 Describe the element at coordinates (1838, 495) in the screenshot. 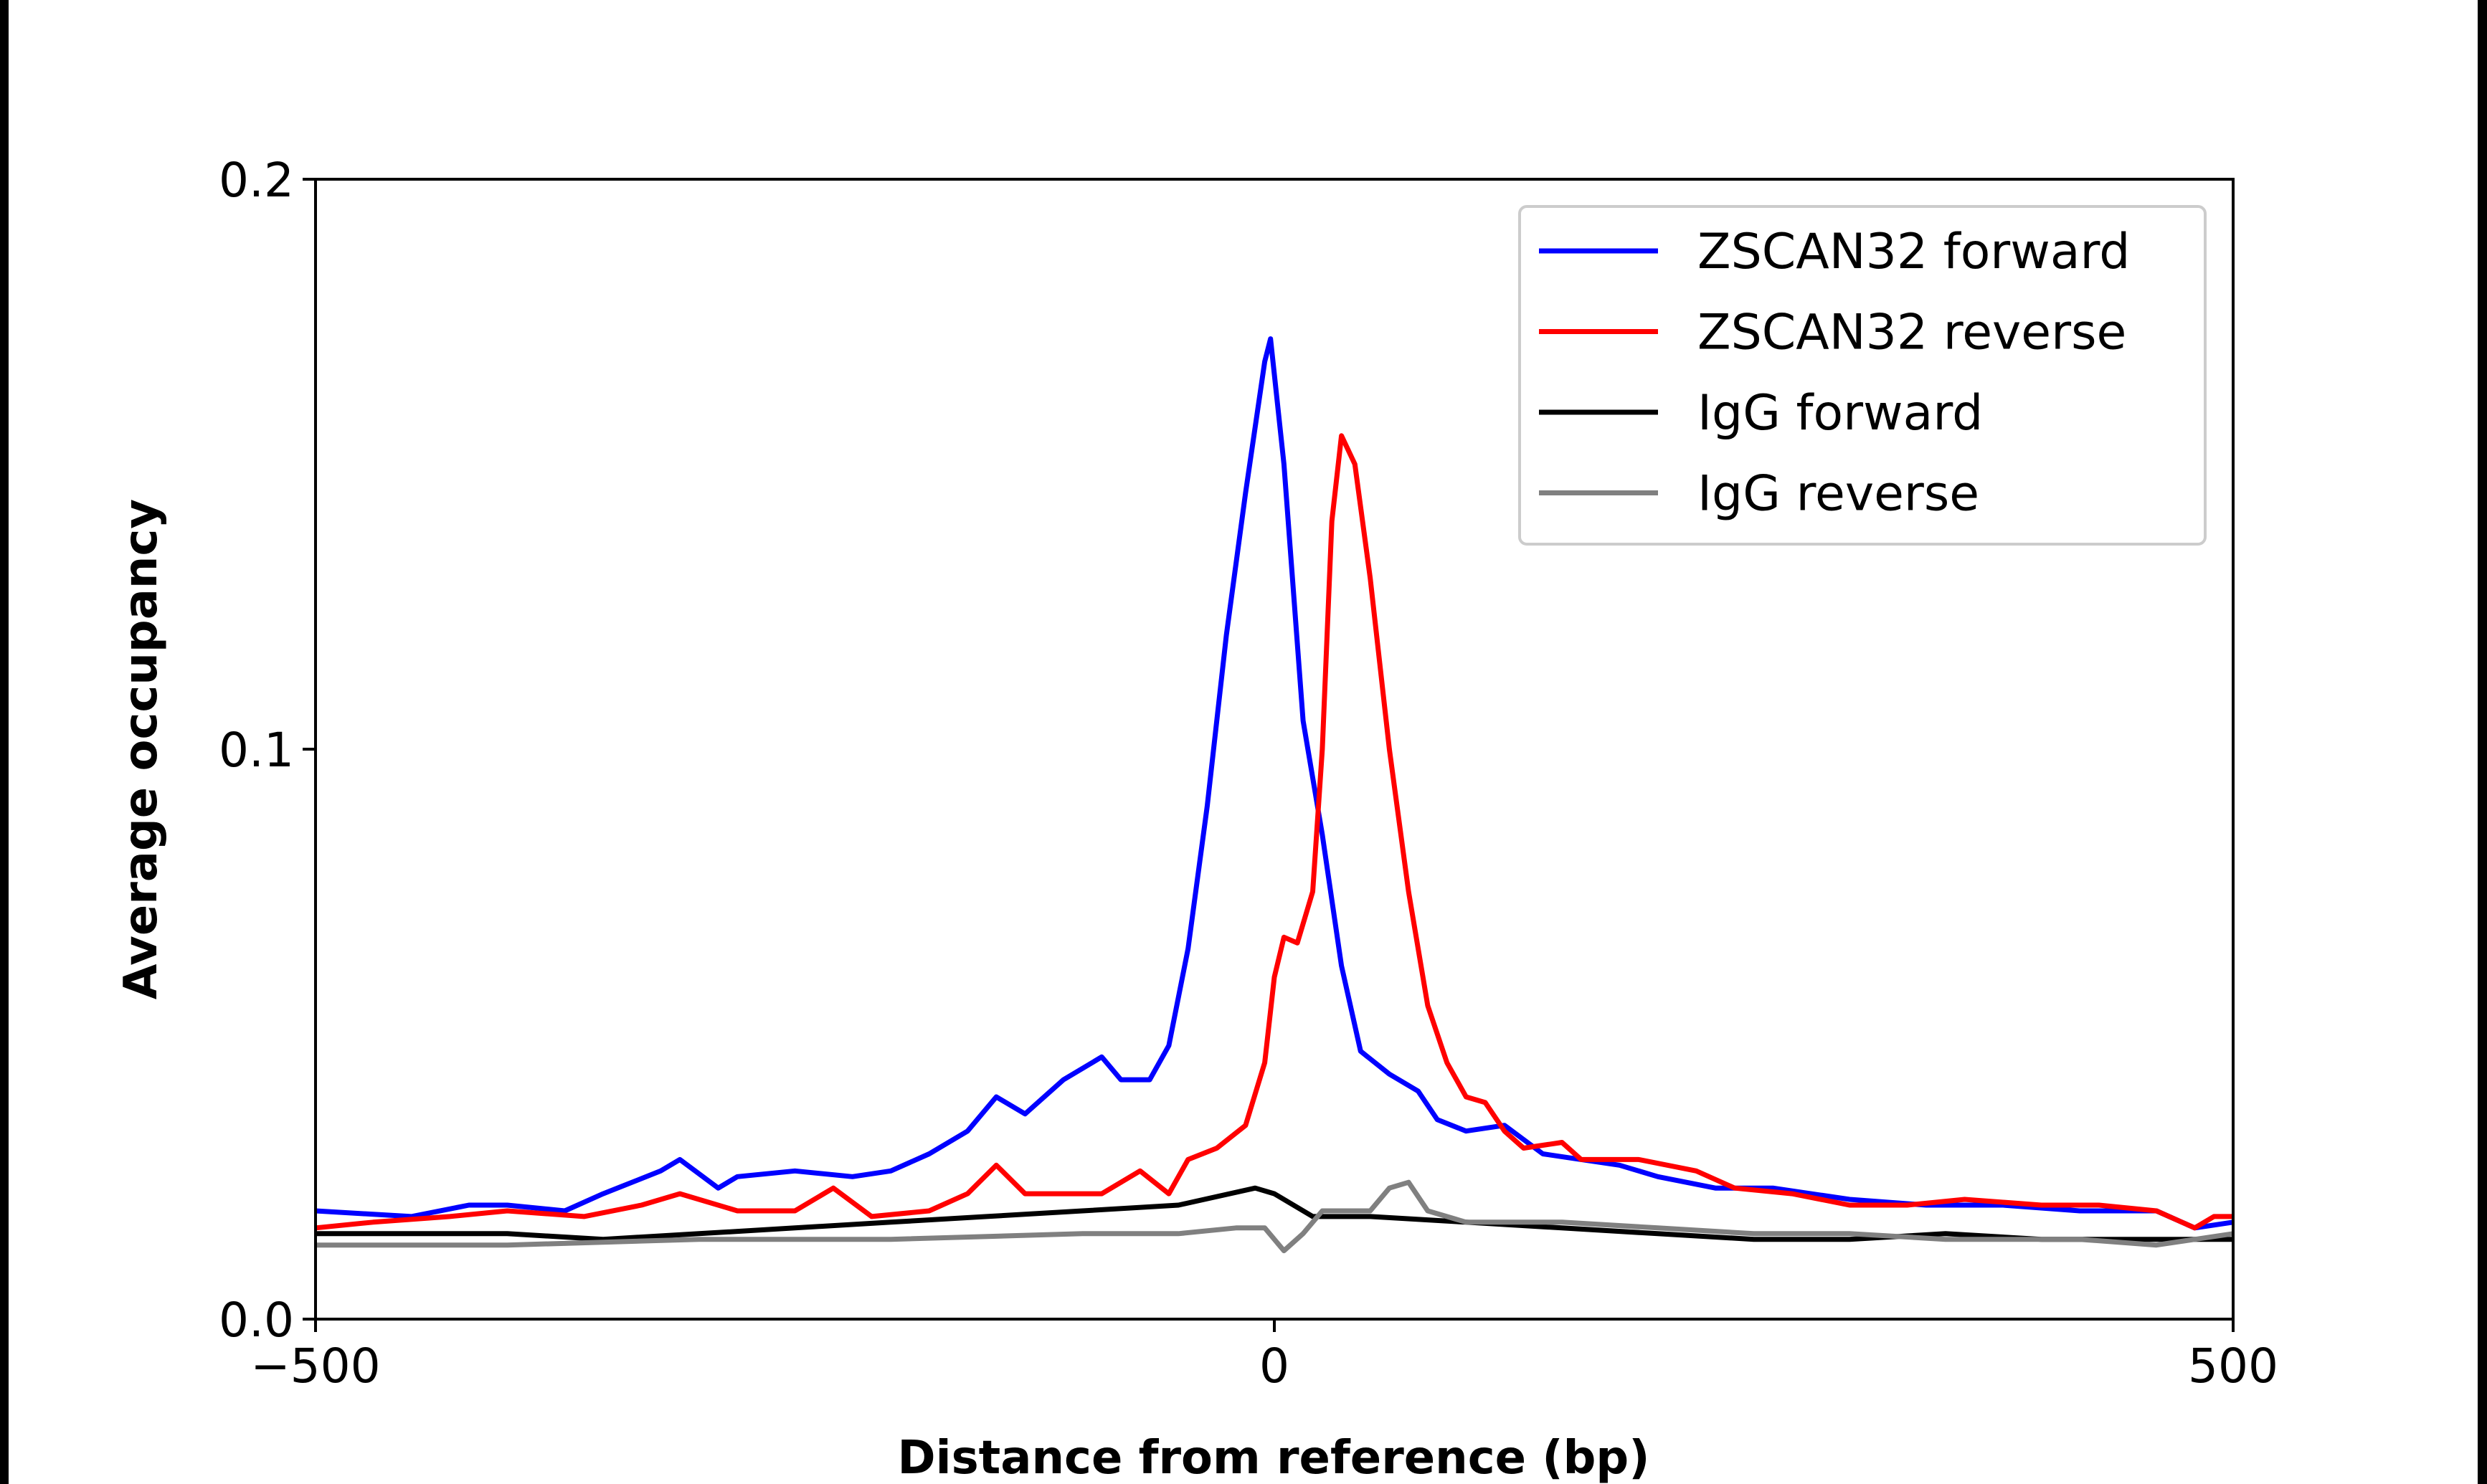

I see `legend-label: IgG reverse` at that location.